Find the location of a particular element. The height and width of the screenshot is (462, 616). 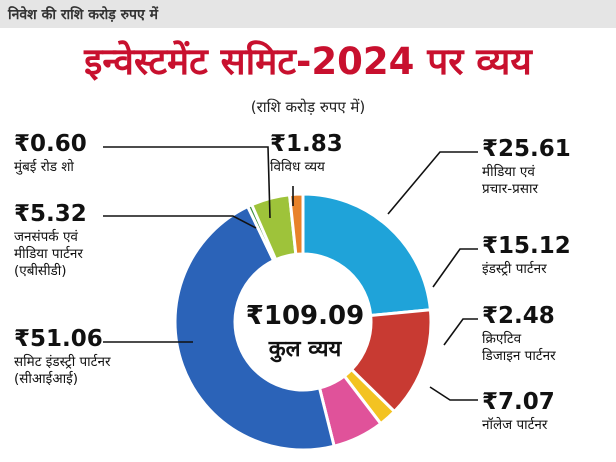

chart-title: इन्वेस्टमेंट समिट-2024 पर व्यय is located at coordinates (308, 61).